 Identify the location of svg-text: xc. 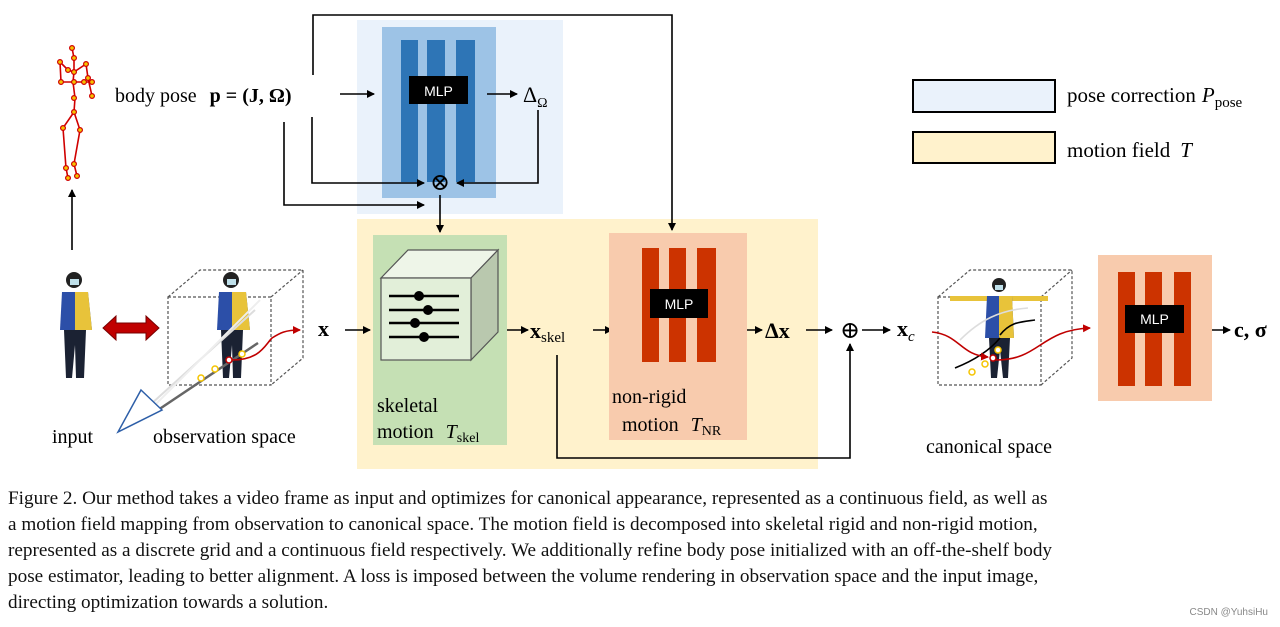
(906, 330).